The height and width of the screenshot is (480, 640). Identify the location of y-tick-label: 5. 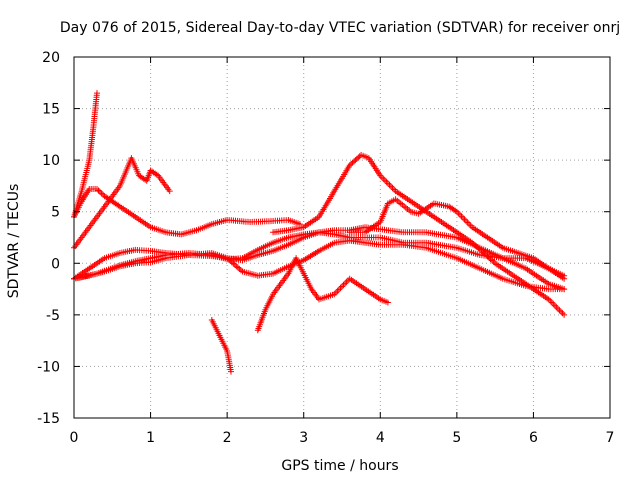
(55, 213).